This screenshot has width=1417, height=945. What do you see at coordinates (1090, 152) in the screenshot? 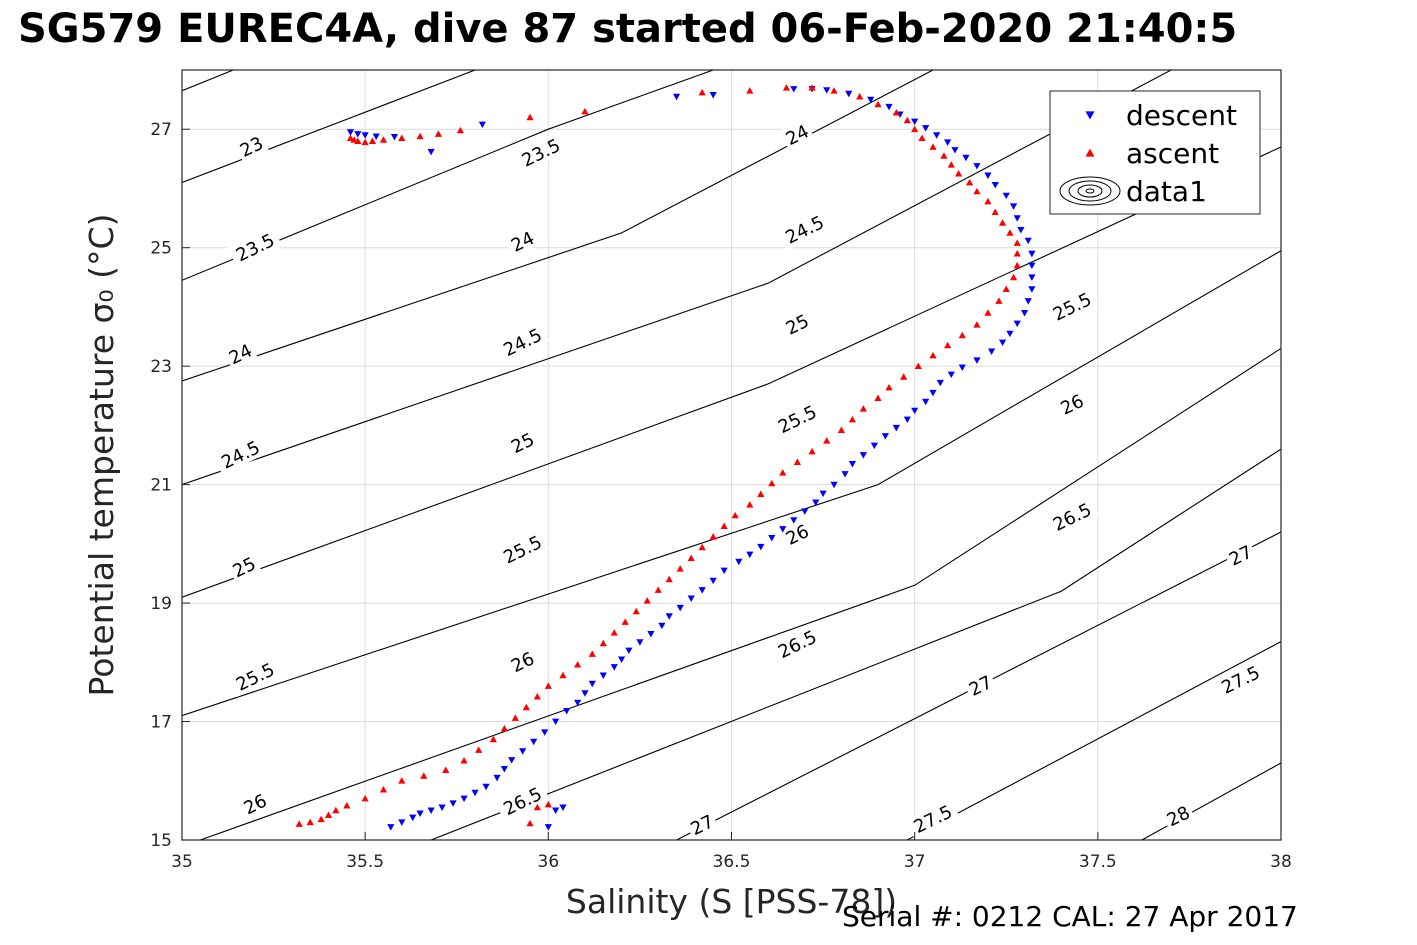
I see `legend-ascent-marker` at bounding box center [1090, 152].